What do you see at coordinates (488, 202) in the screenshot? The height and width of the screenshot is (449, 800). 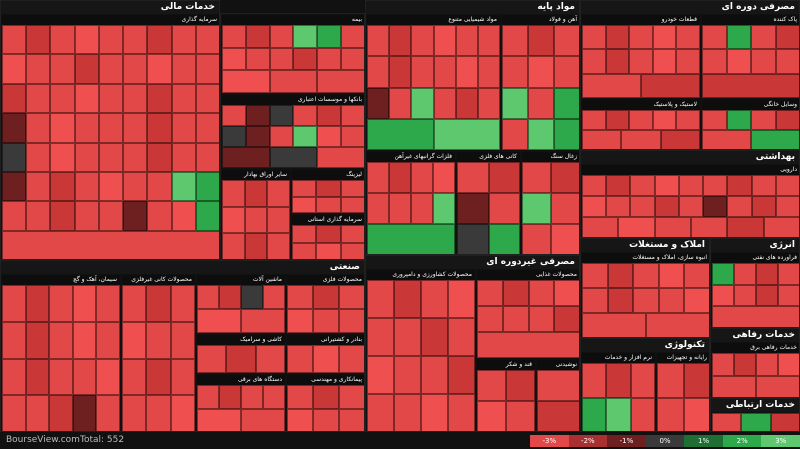 I see `subsector-mining: کانی های فلزی` at bounding box center [488, 202].